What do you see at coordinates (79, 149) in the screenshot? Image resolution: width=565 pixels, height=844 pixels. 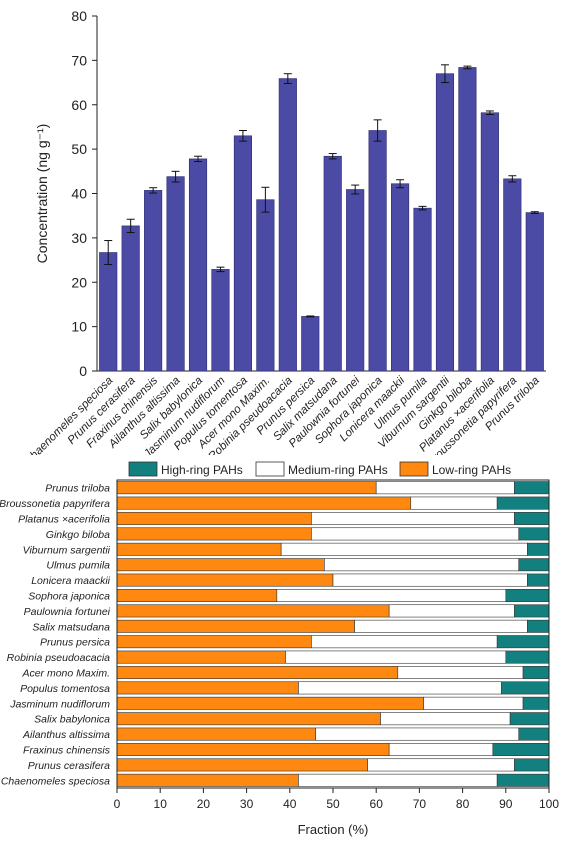 I see `y-tick-label: 50` at bounding box center [79, 149].